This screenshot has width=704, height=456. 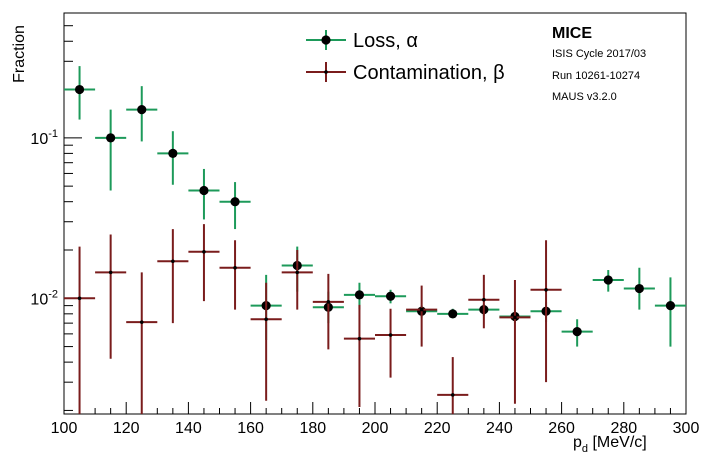 What do you see at coordinates (617, 442) in the screenshot?
I see `x-axis-title-unit: [MeV/c]` at bounding box center [617, 442].